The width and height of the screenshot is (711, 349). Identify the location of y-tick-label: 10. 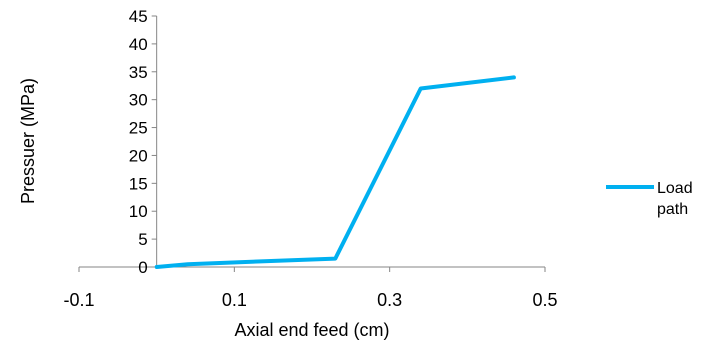
(138, 211).